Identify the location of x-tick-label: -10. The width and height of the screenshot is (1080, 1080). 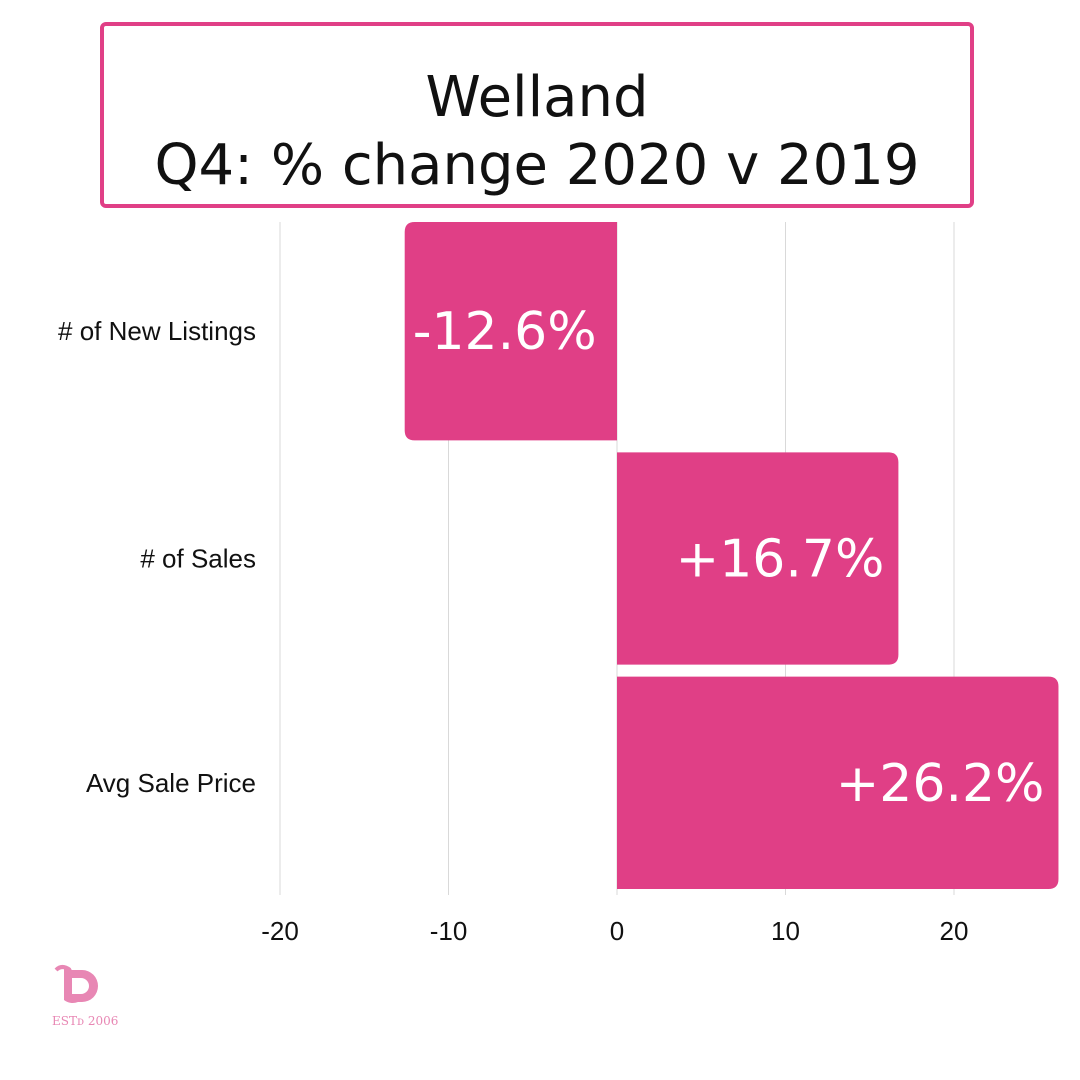
(449, 931).